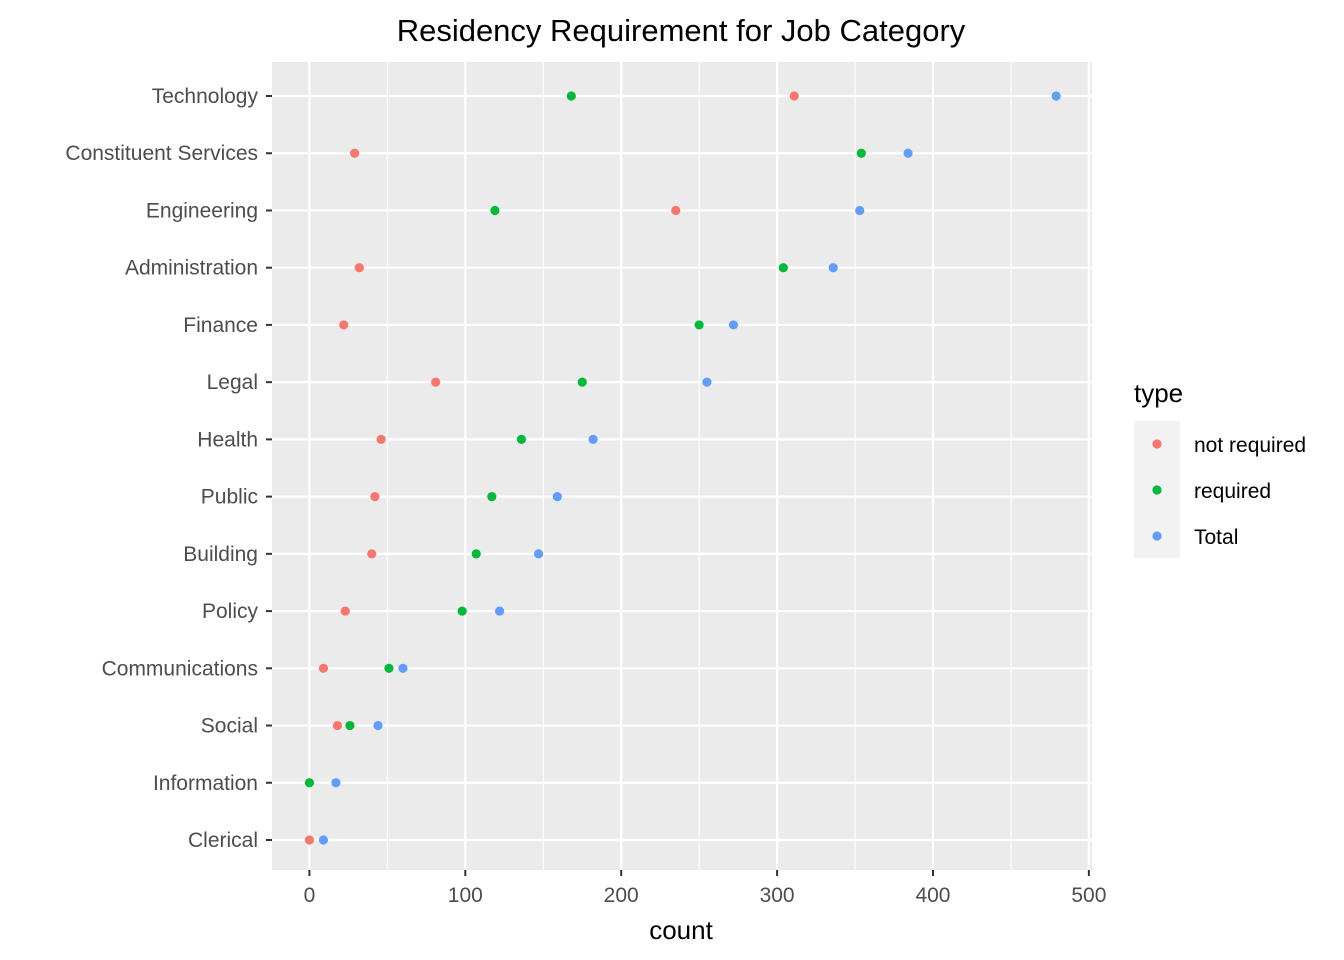 The width and height of the screenshot is (1344, 960). Describe the element at coordinates (621, 895) in the screenshot. I see `x-tick-label: 200` at that location.